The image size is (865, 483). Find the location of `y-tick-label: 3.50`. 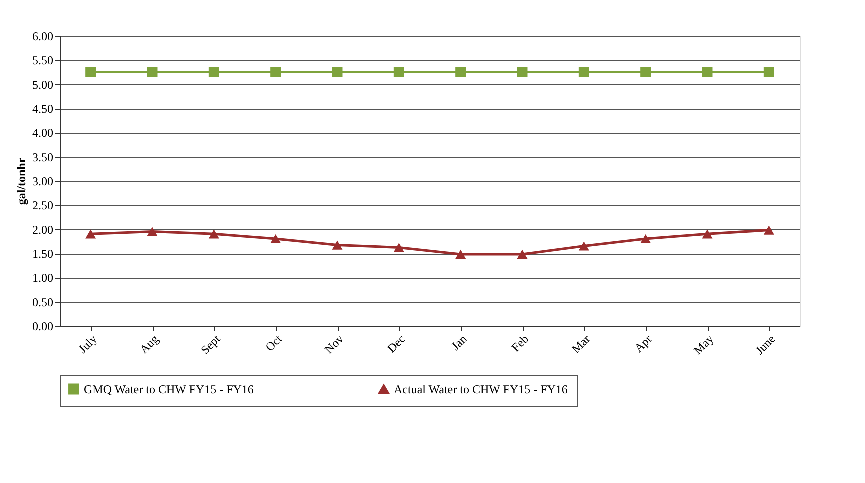

y-tick-label: 3.50 is located at coordinates (43, 157).